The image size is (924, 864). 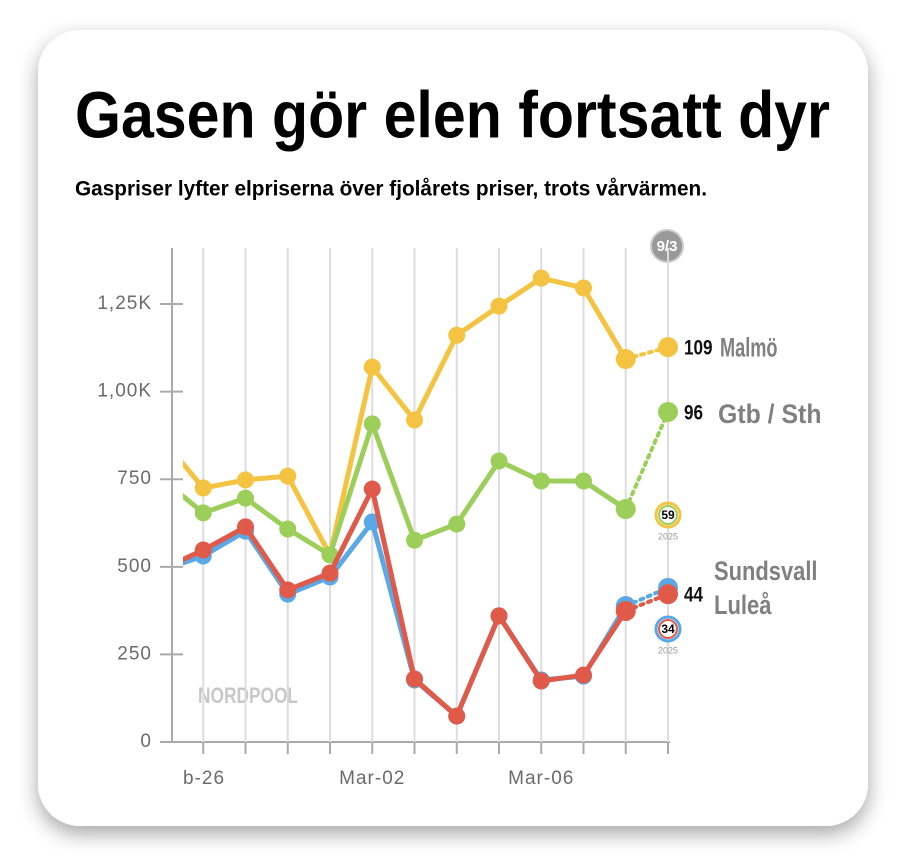 I want to click on x-tick-label: b-26, so click(x=204, y=778).